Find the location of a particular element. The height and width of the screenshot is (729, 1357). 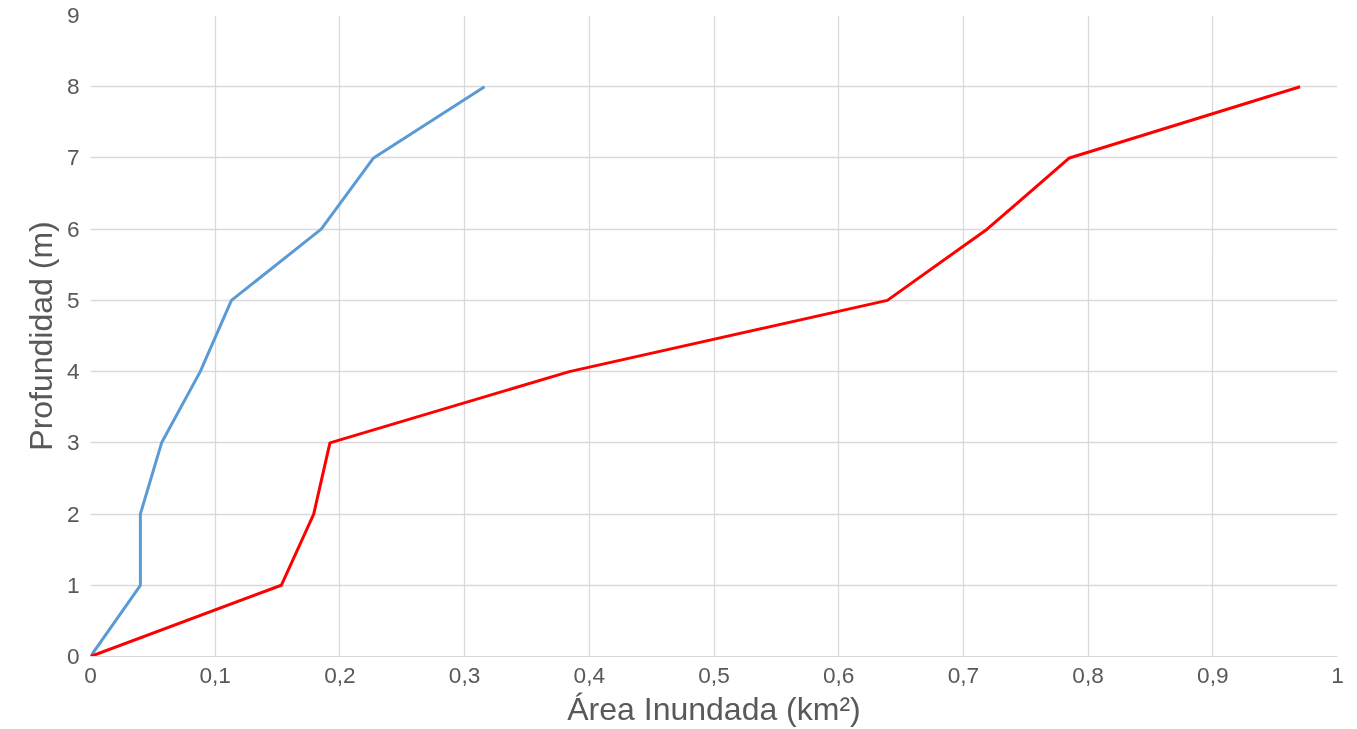

y-tick-label: 5 is located at coordinates (73, 299).